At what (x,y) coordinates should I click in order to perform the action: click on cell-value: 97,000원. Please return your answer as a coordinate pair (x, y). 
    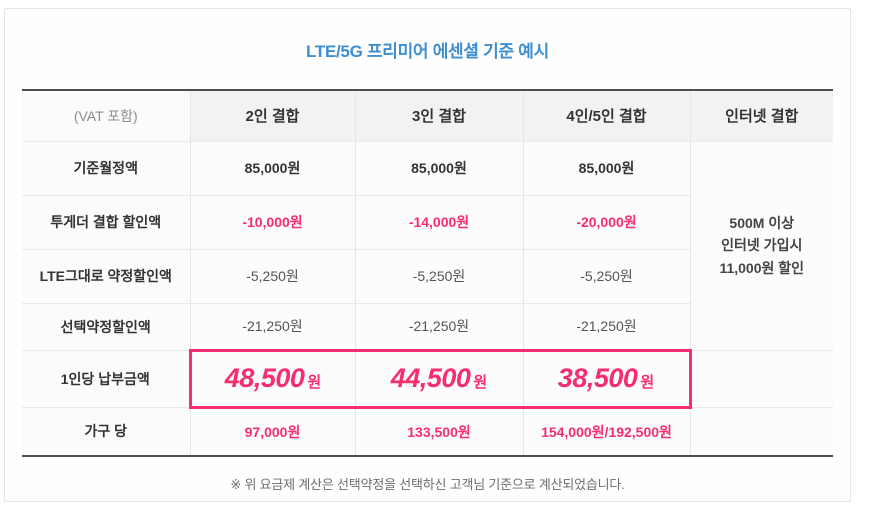
    Looking at the image, I should click on (272, 431).